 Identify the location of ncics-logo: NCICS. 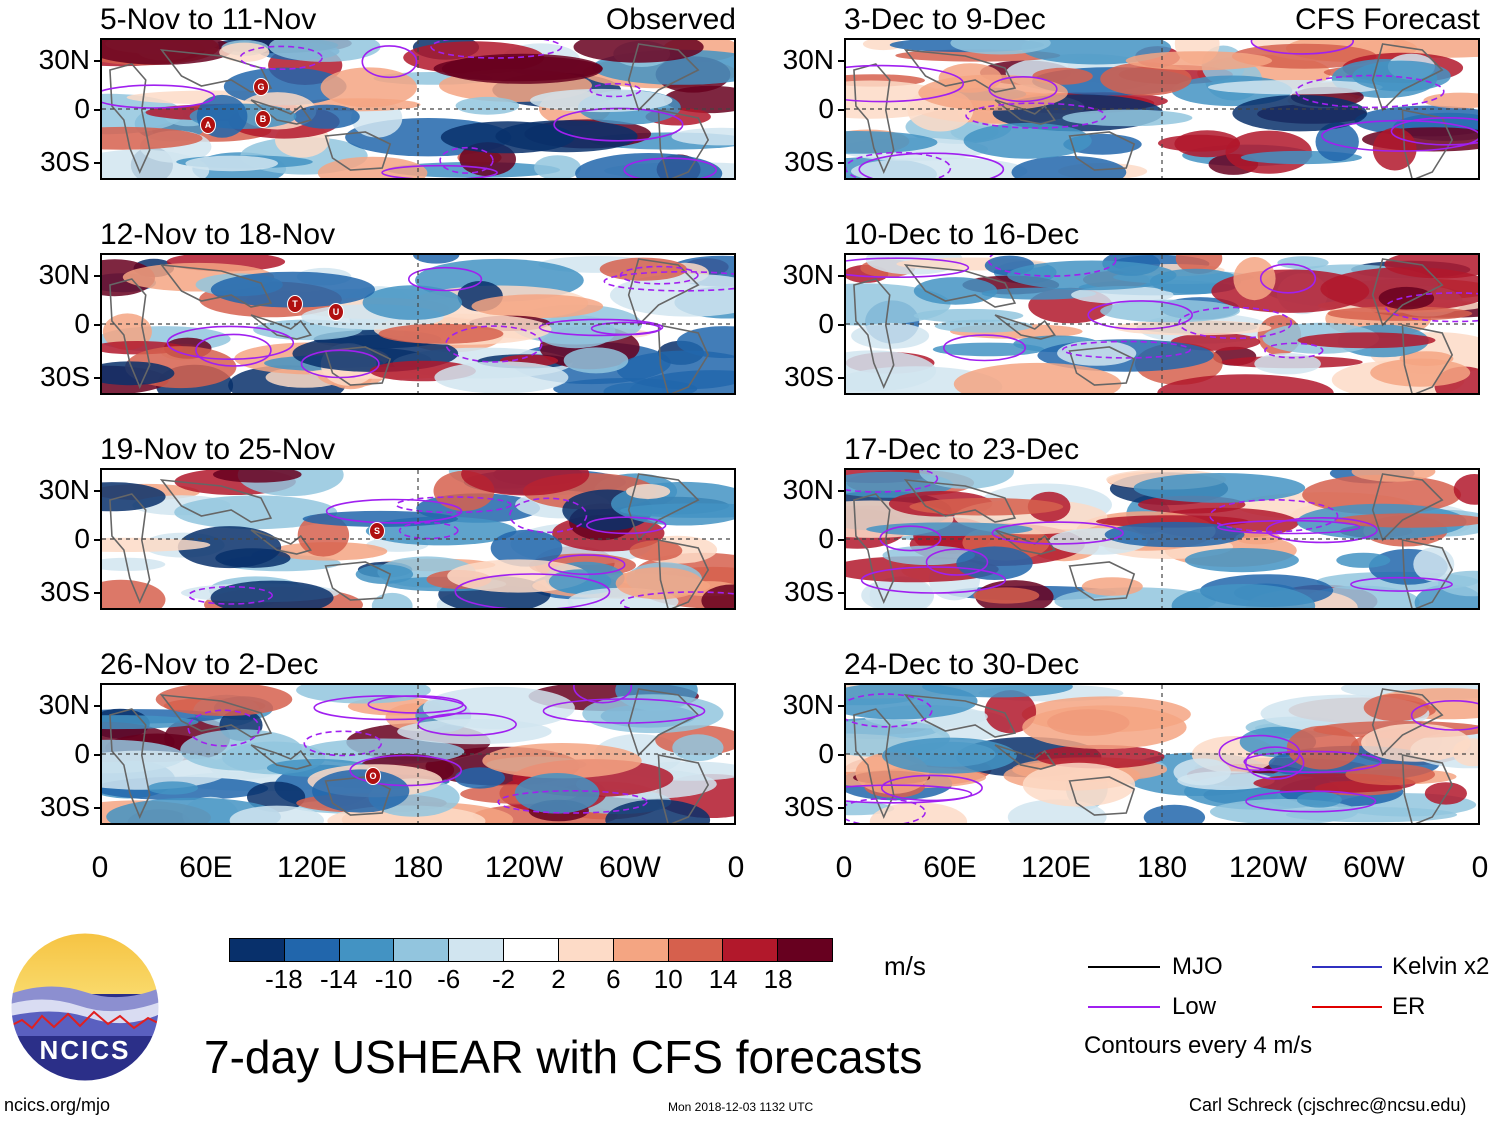
(85, 1007).